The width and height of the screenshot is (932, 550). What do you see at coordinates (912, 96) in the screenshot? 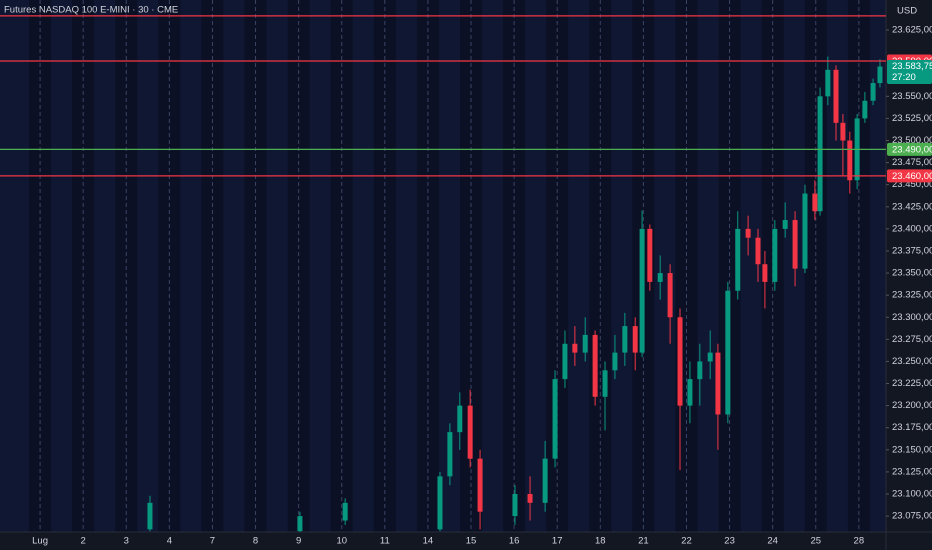
I see `y-tick-label: 23.550,00` at bounding box center [912, 96].